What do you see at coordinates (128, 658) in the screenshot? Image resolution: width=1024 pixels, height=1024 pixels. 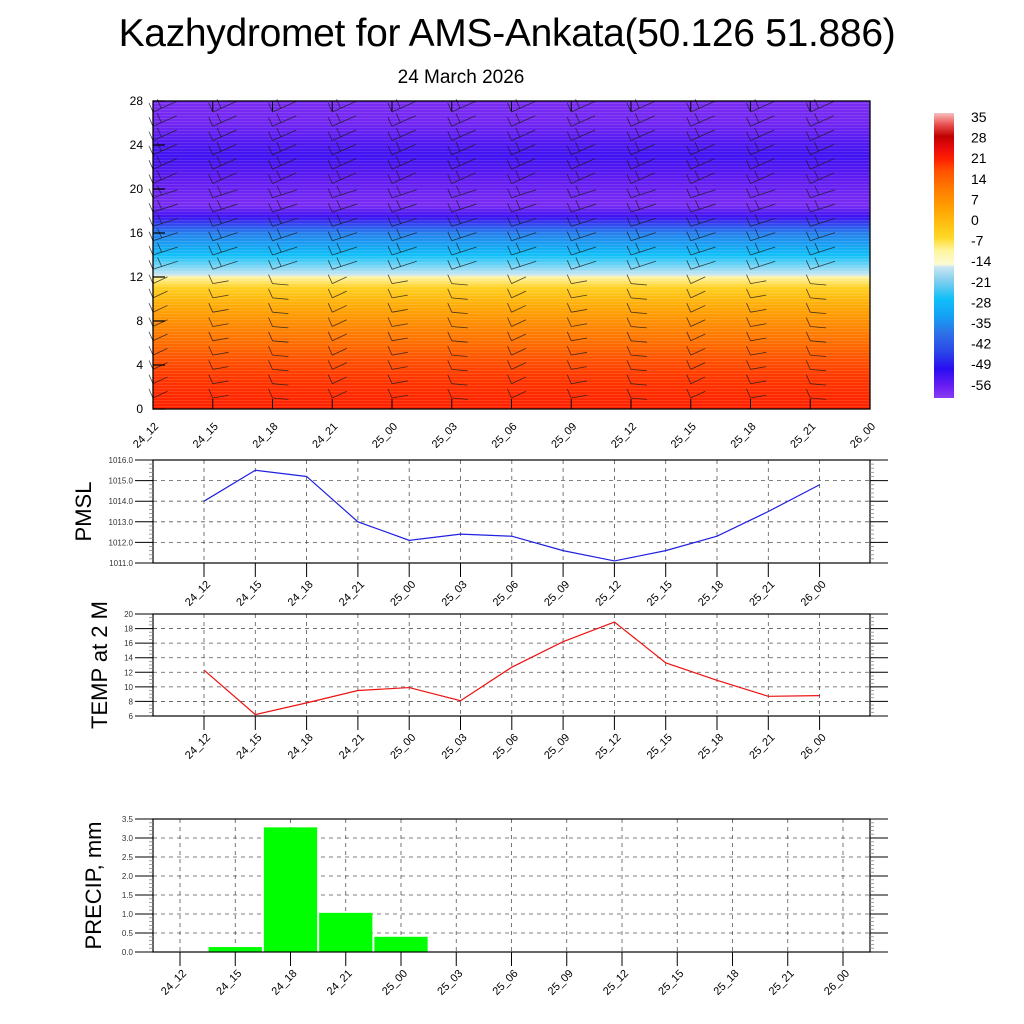 I see `y-tick-label: 14` at bounding box center [128, 658].